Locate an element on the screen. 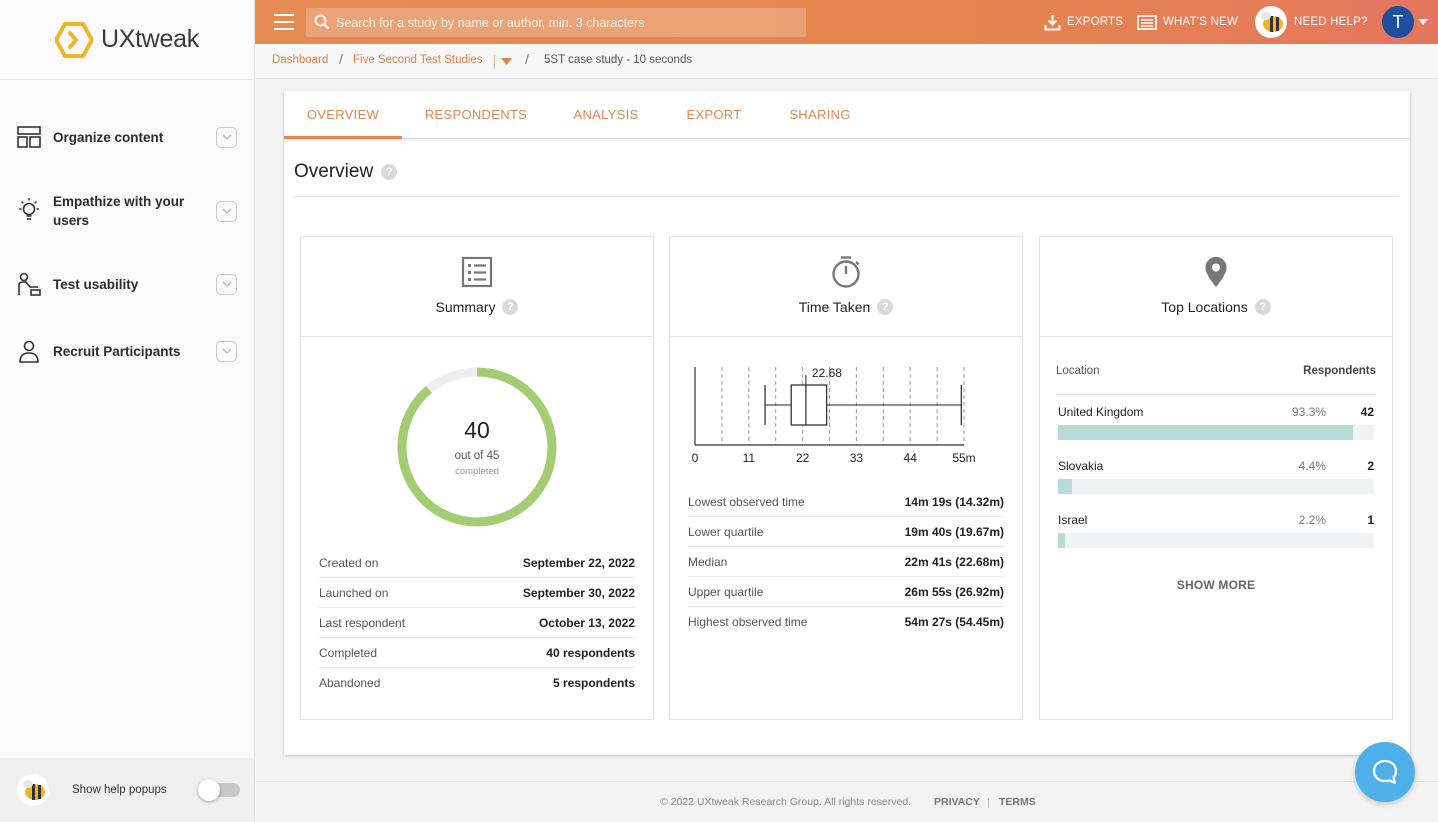 This screenshot has width=1438, height=822. info-value: October 13, 2022 is located at coordinates (586, 622).